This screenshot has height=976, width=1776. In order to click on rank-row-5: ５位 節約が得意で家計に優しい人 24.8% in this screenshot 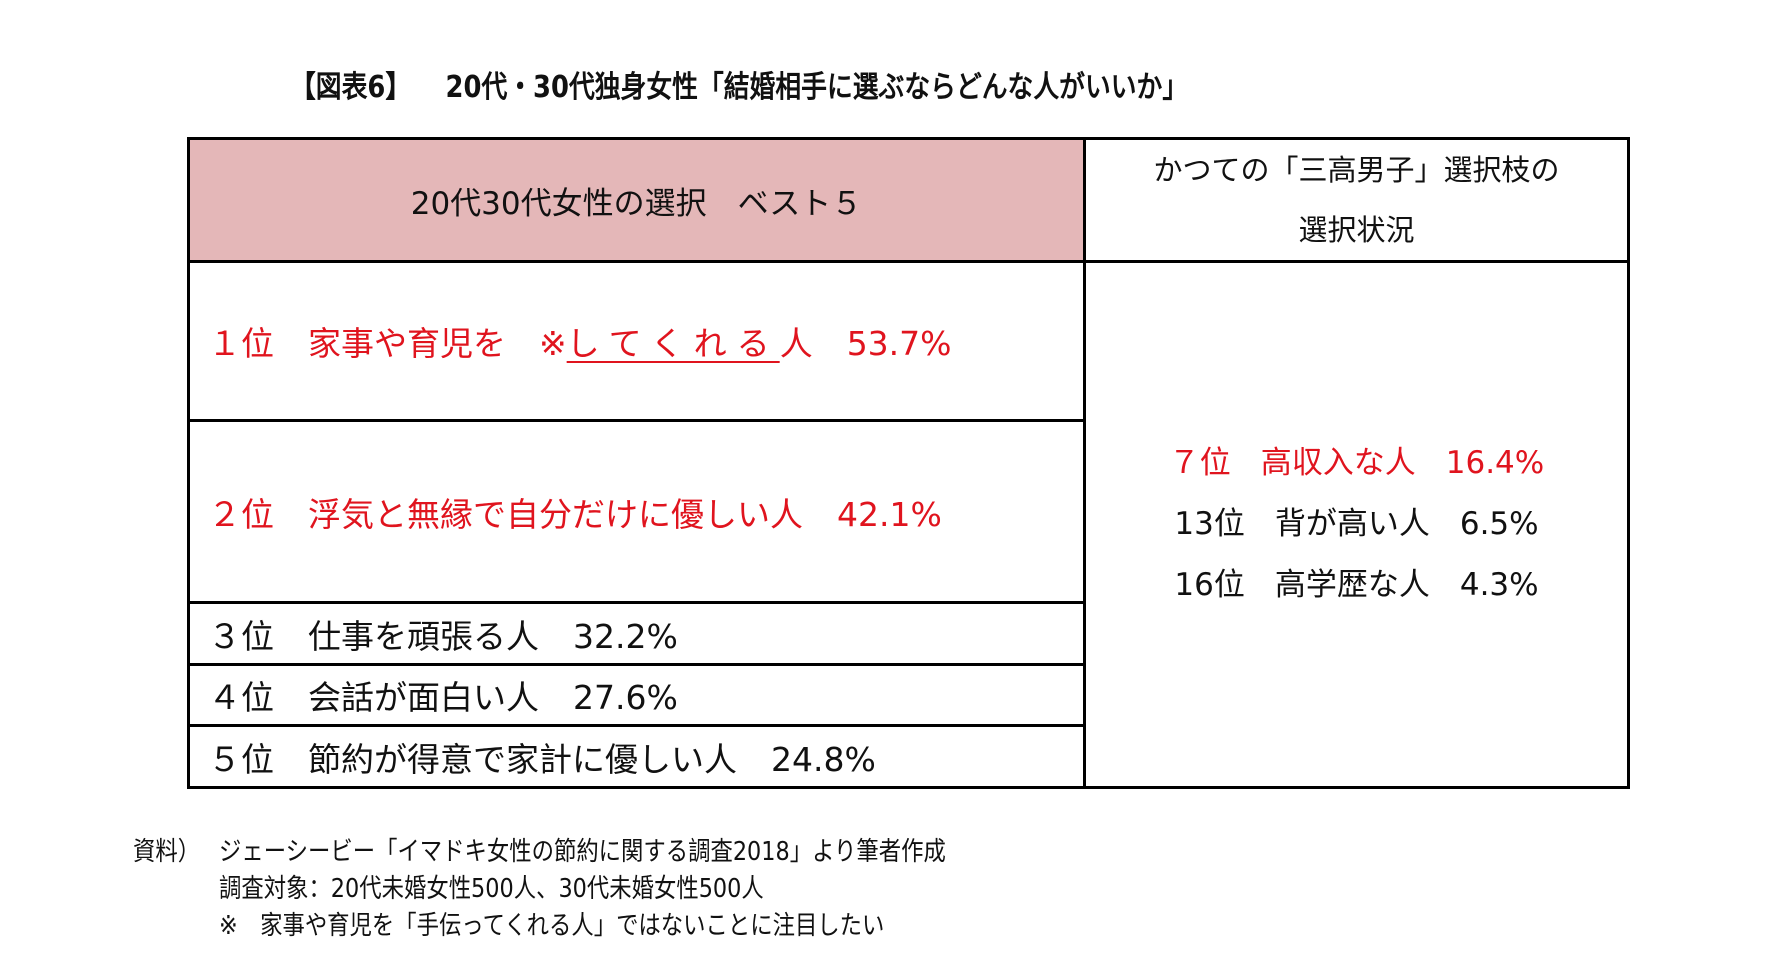, I will do `click(636, 756)`.